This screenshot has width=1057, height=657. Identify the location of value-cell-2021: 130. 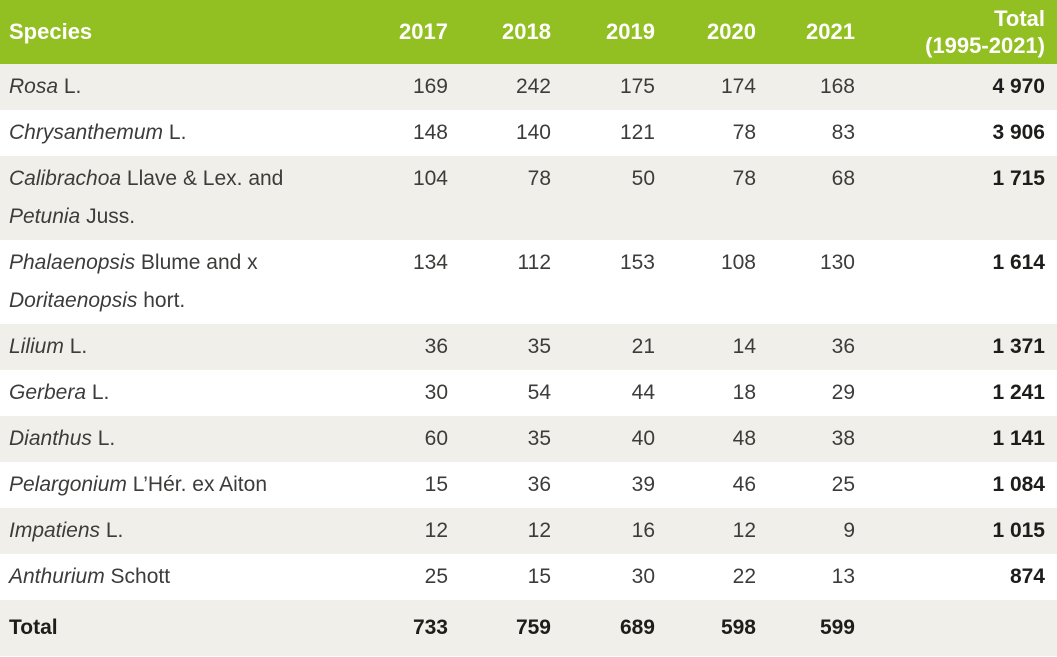
(837, 262).